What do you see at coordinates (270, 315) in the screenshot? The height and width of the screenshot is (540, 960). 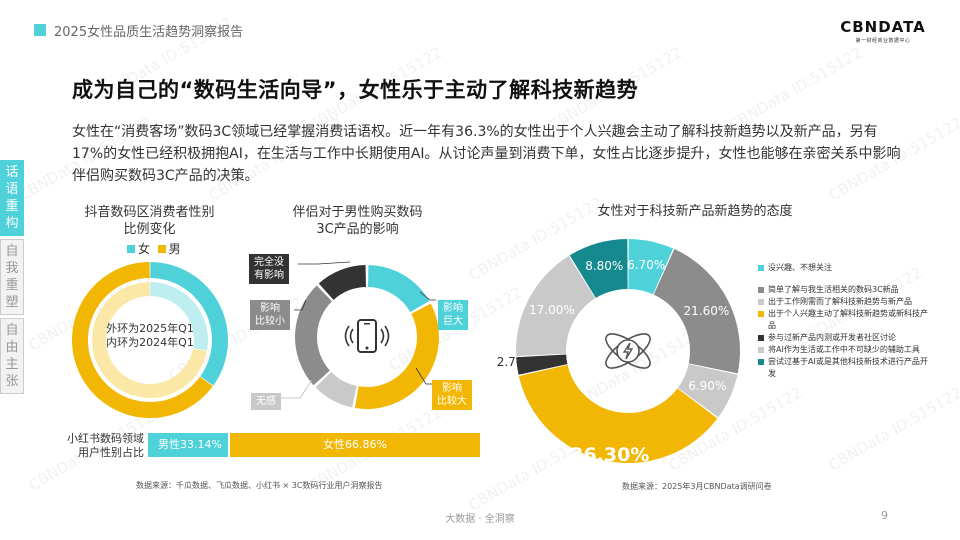 I see `callout-small-effect: 影响 比较小` at bounding box center [270, 315].